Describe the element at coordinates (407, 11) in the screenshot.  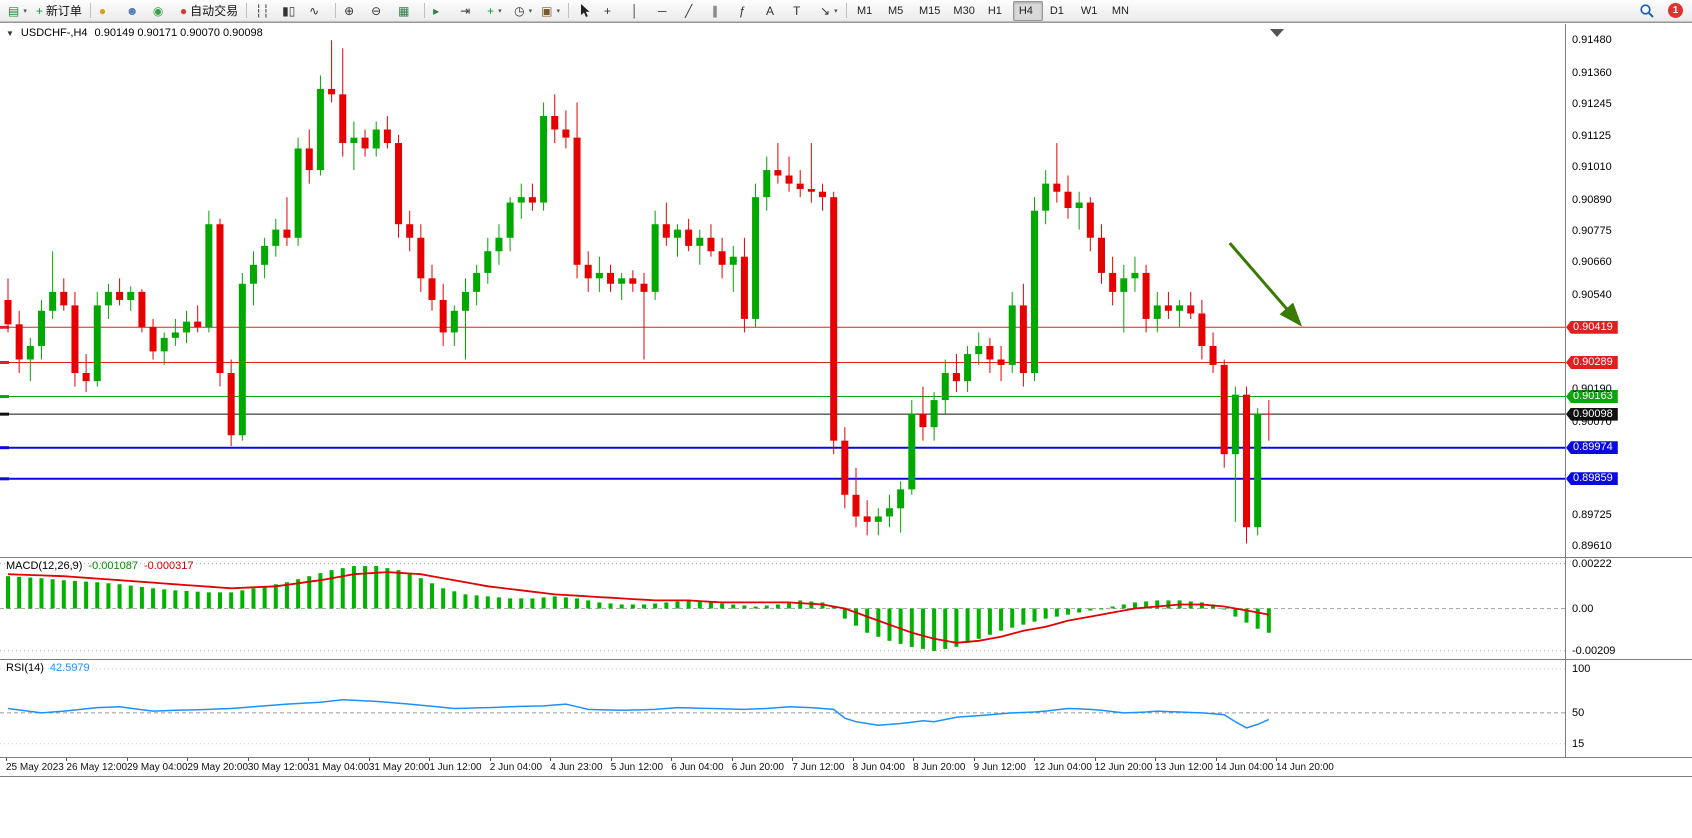
I see `tile-windows-button: ▦` at that location.